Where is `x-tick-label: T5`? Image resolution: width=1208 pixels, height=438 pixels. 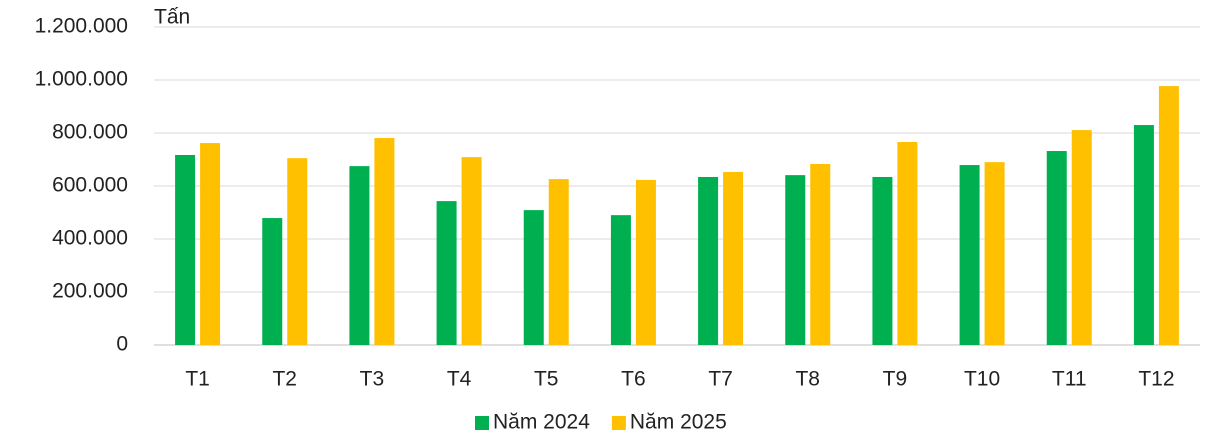 x-tick-label: T5 is located at coordinates (546, 379).